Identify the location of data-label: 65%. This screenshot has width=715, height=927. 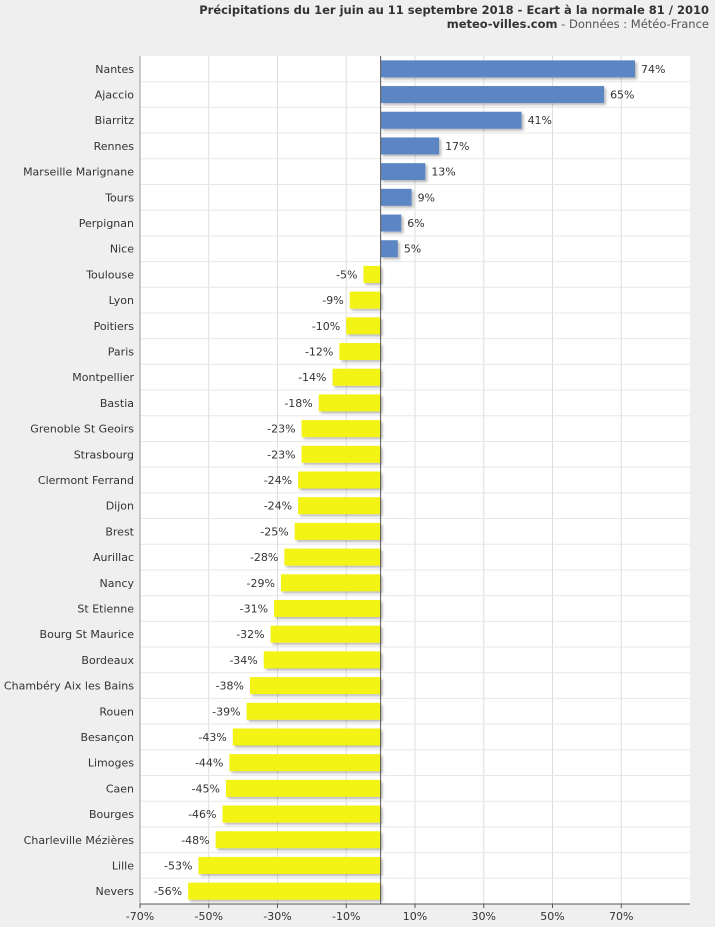
(622, 95).